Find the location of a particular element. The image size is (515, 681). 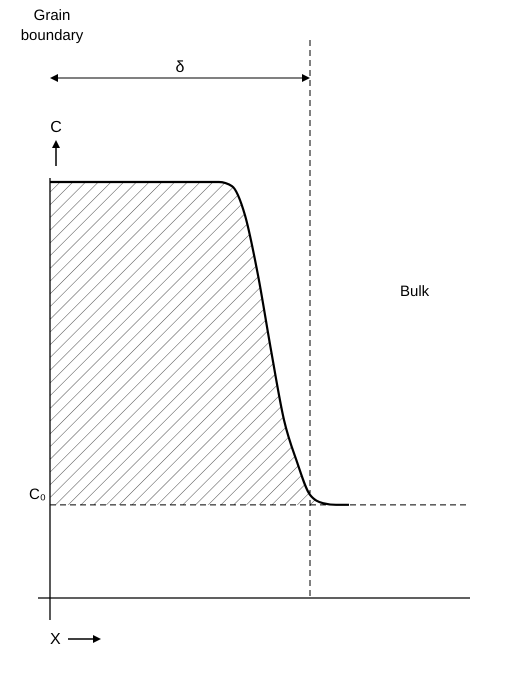

annotation: Bulk is located at coordinates (415, 291).